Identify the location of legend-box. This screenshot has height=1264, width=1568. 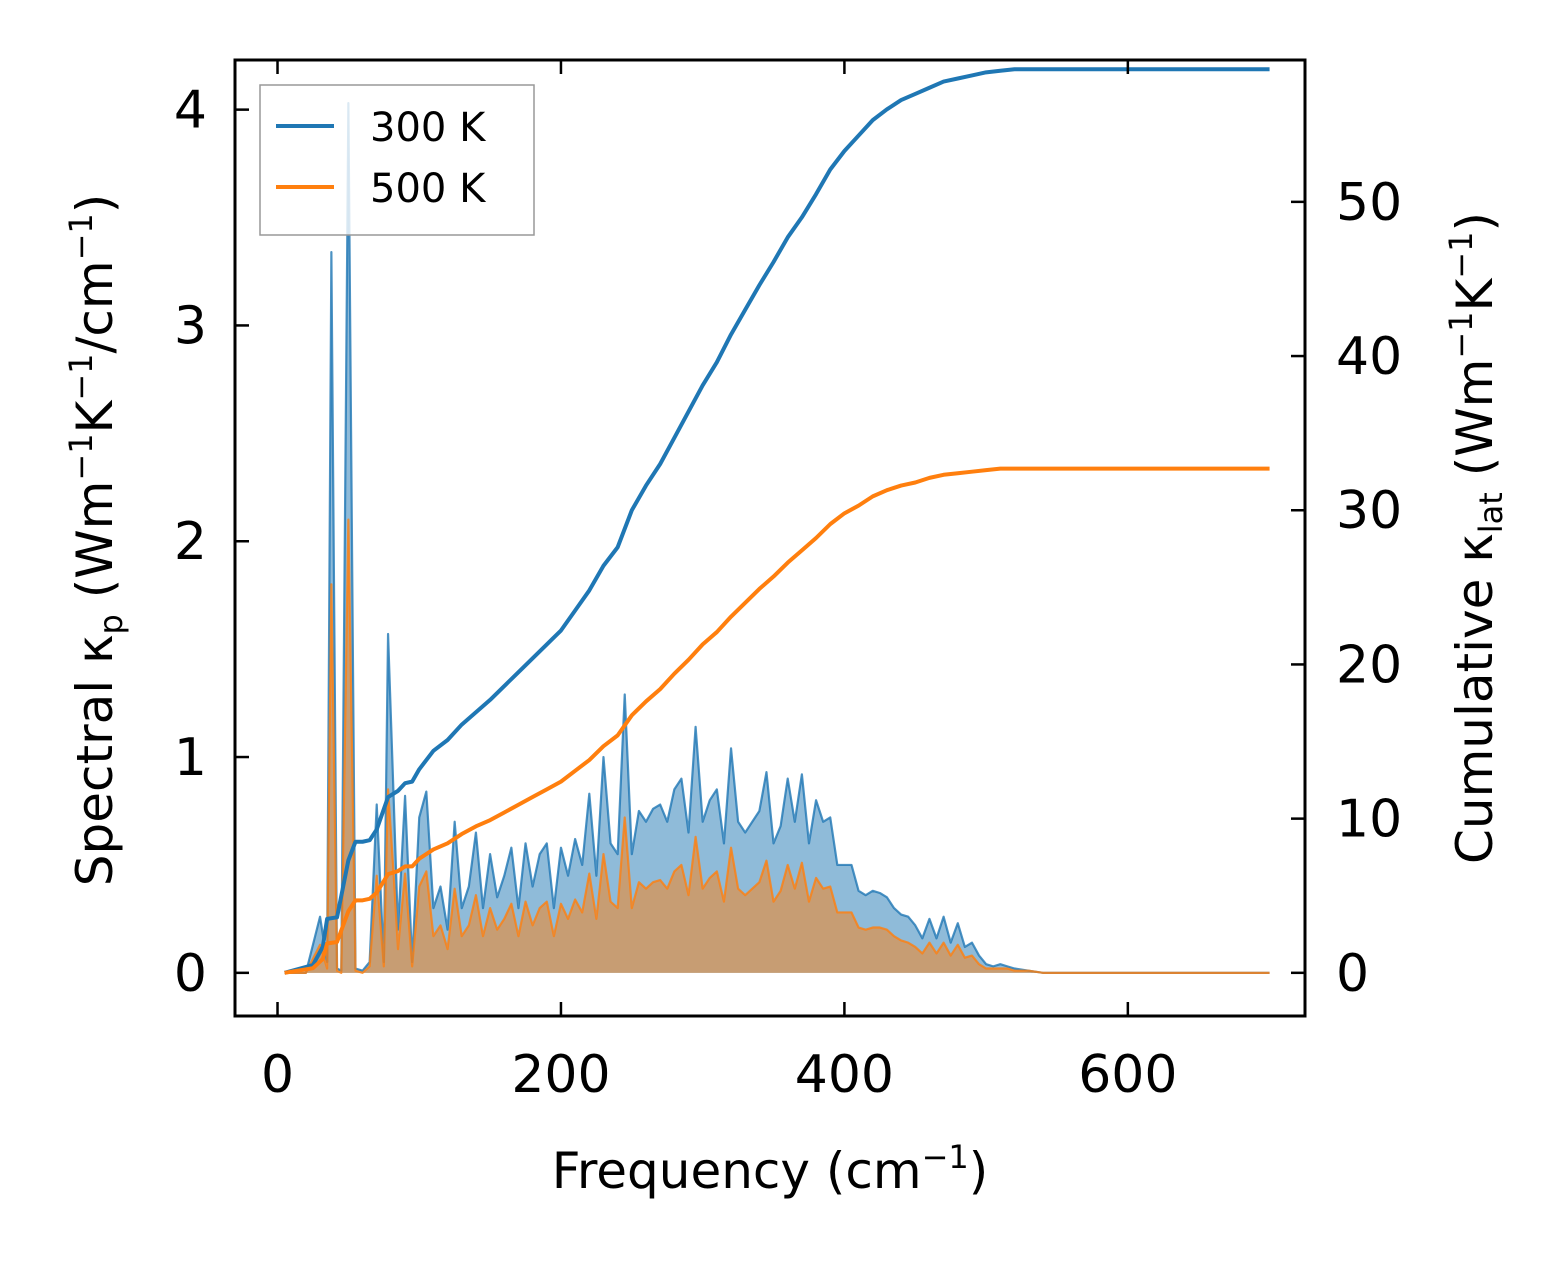
(397, 160).